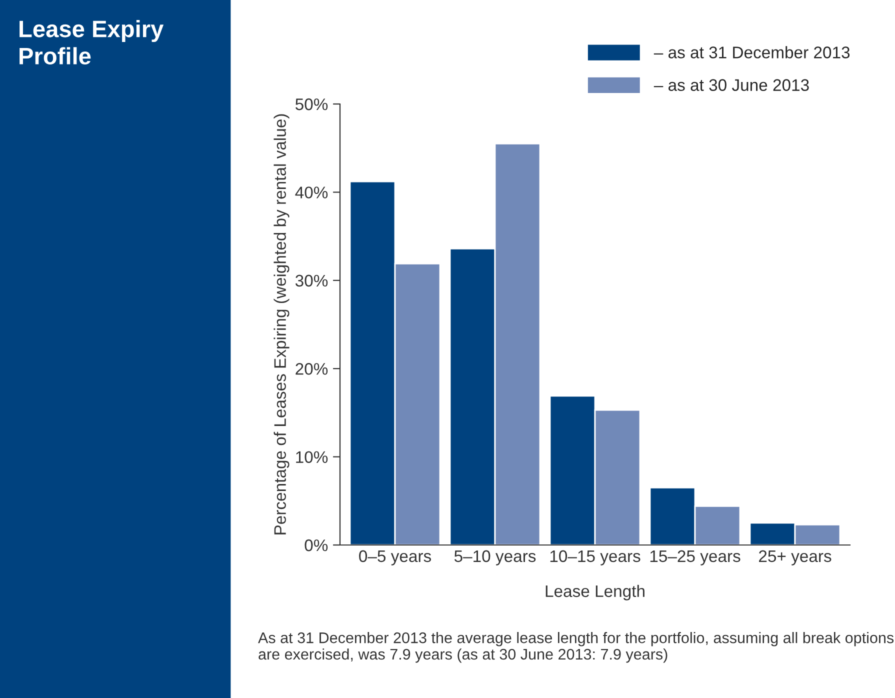  I want to click on legend-label: – as at 31 December 2013, so click(752, 52).